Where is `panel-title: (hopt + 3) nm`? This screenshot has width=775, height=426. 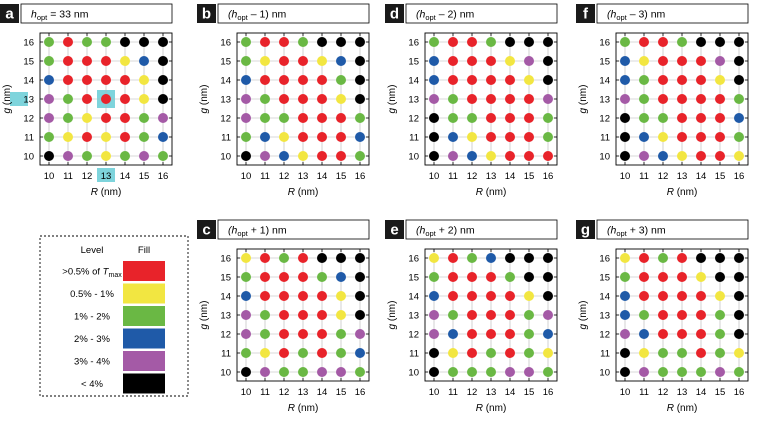 panel-title: (hopt + 3) nm is located at coordinates (636, 232).